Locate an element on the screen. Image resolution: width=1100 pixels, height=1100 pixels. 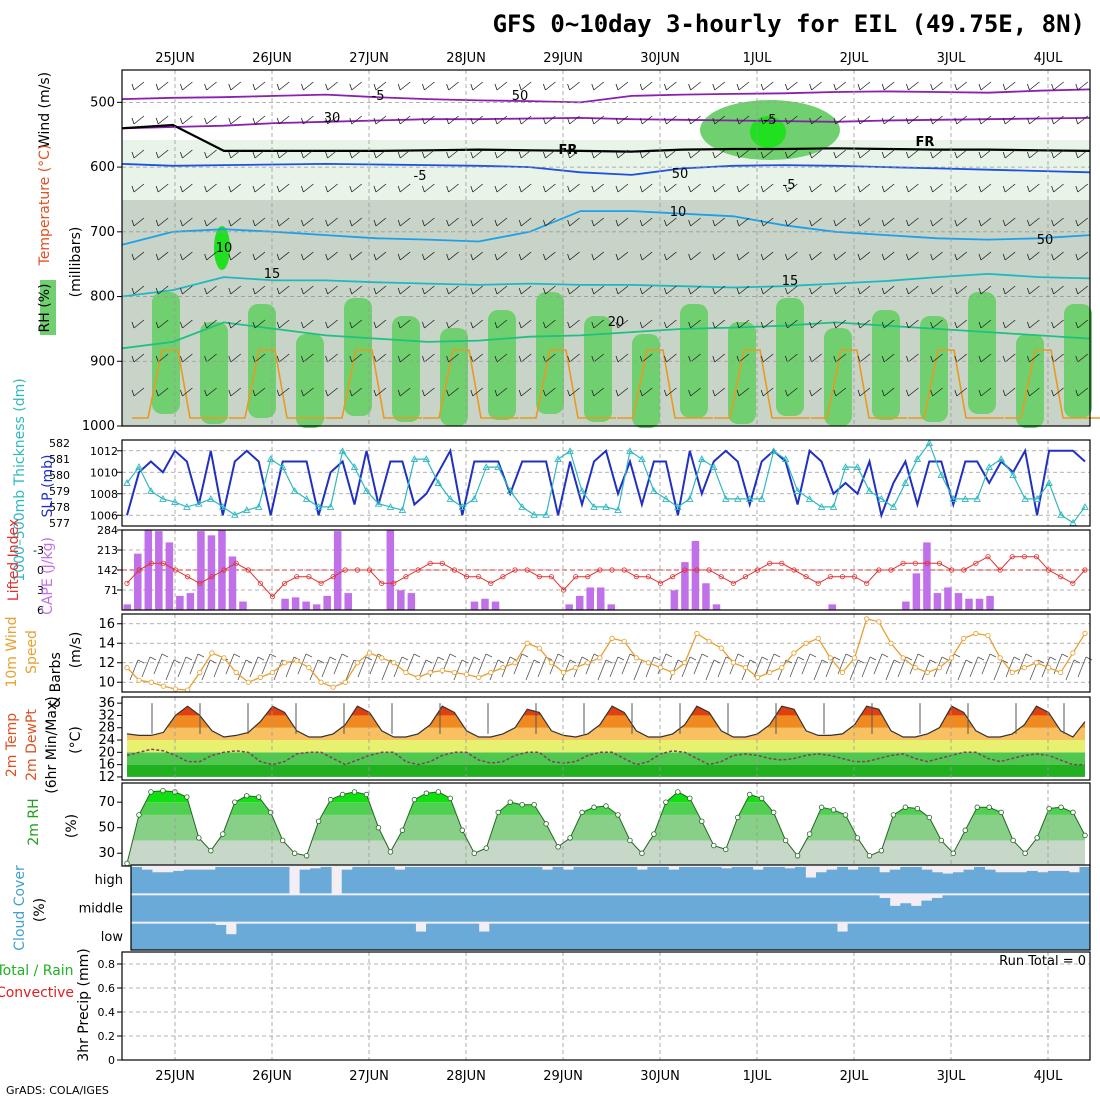
bottom-date-label: 26JUN is located at coordinates (272, 1076).